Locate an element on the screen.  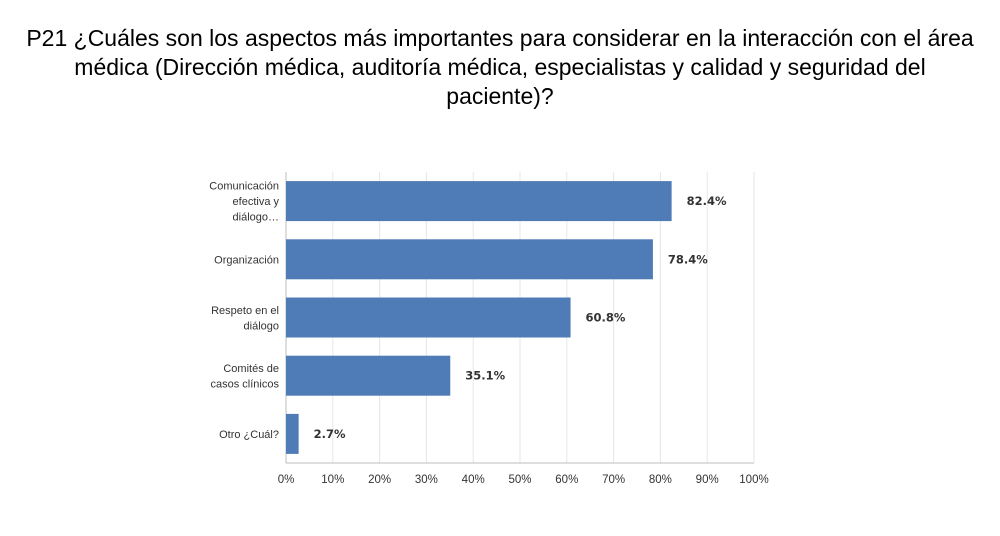
x-tick-label: 50% is located at coordinates (519, 480).